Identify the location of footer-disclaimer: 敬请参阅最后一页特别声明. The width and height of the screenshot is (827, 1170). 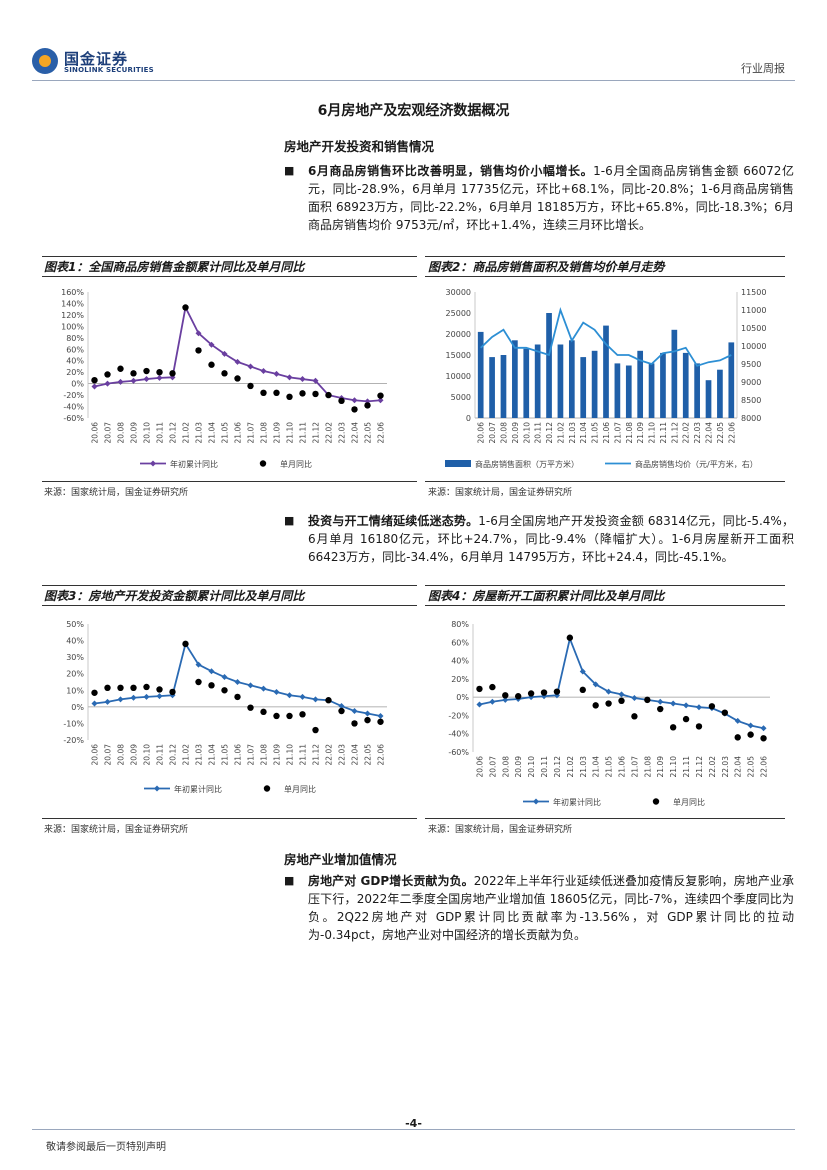
(106, 1147).